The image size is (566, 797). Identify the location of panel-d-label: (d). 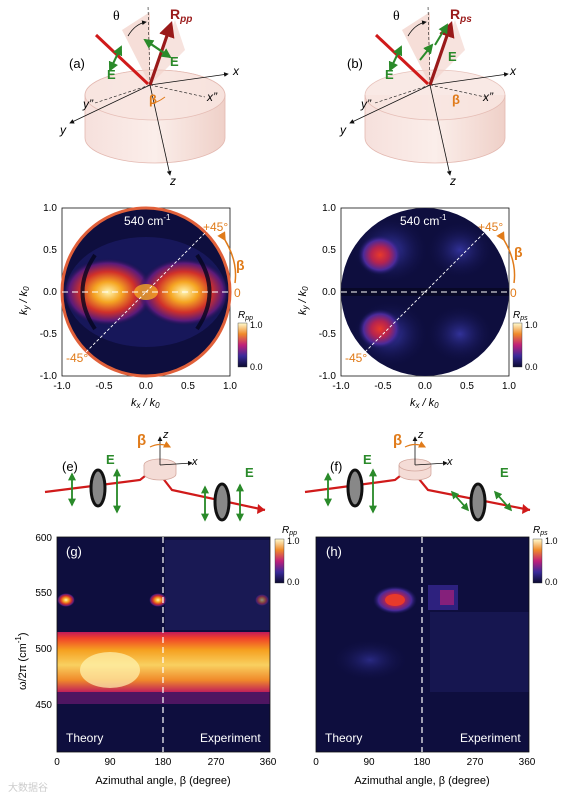
(359, 214).